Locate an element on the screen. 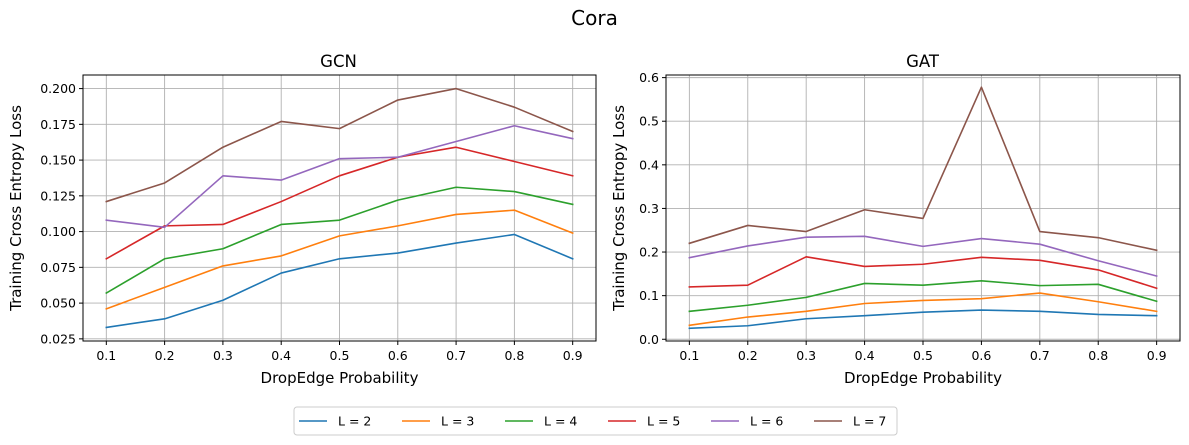 The image size is (1189, 445). gcn-y-tick-label: 0.100 is located at coordinates (58, 231).